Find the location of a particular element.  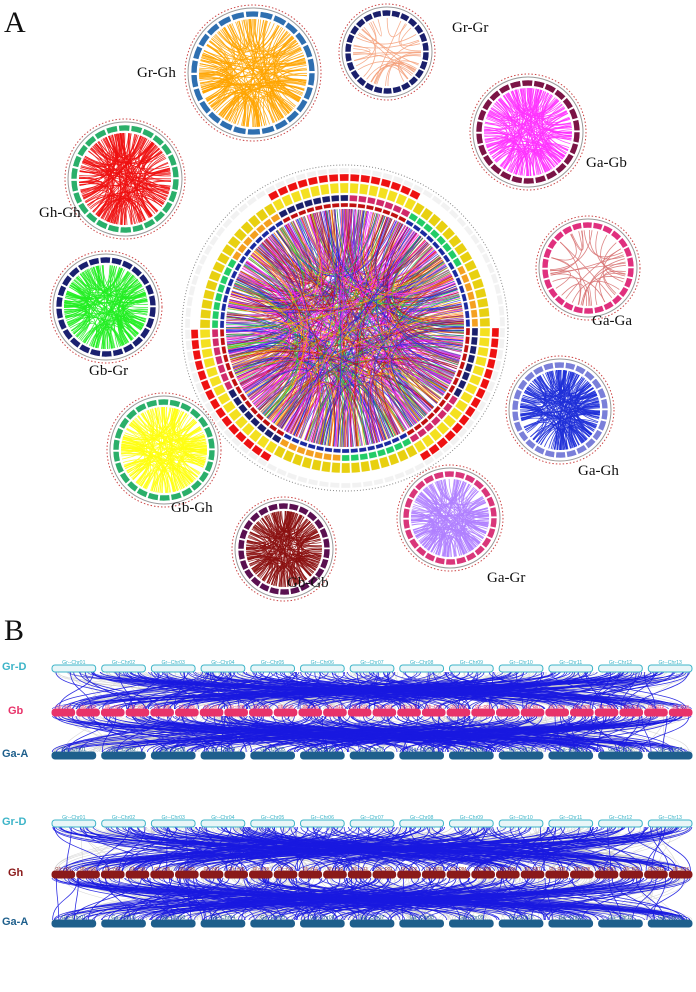

ga-gh-label: Ga-Gh is located at coordinates (598, 471).